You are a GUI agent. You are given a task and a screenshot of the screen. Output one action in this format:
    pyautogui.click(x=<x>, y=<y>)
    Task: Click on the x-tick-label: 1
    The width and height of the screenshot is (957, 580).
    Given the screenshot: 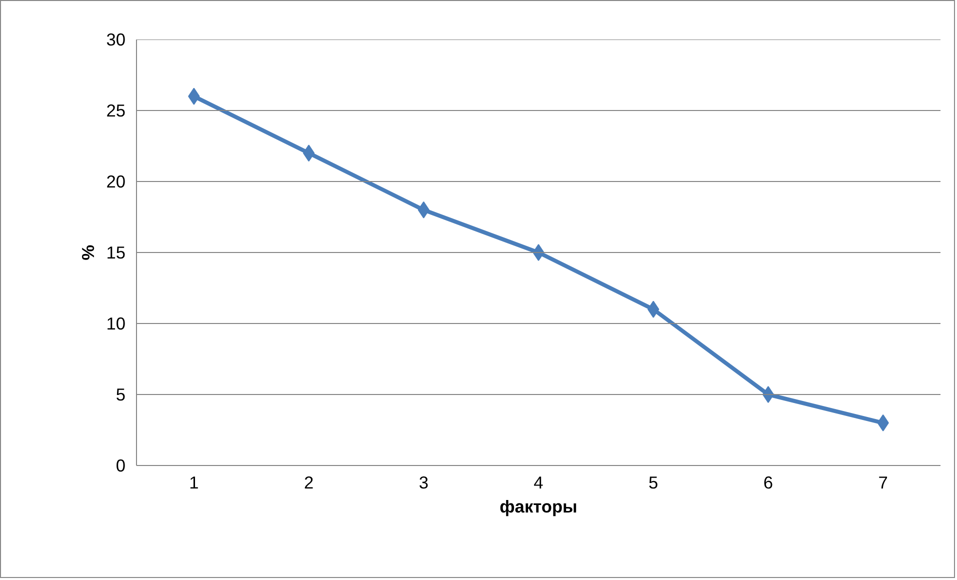 What is the action you would take?
    pyautogui.click(x=194, y=482)
    